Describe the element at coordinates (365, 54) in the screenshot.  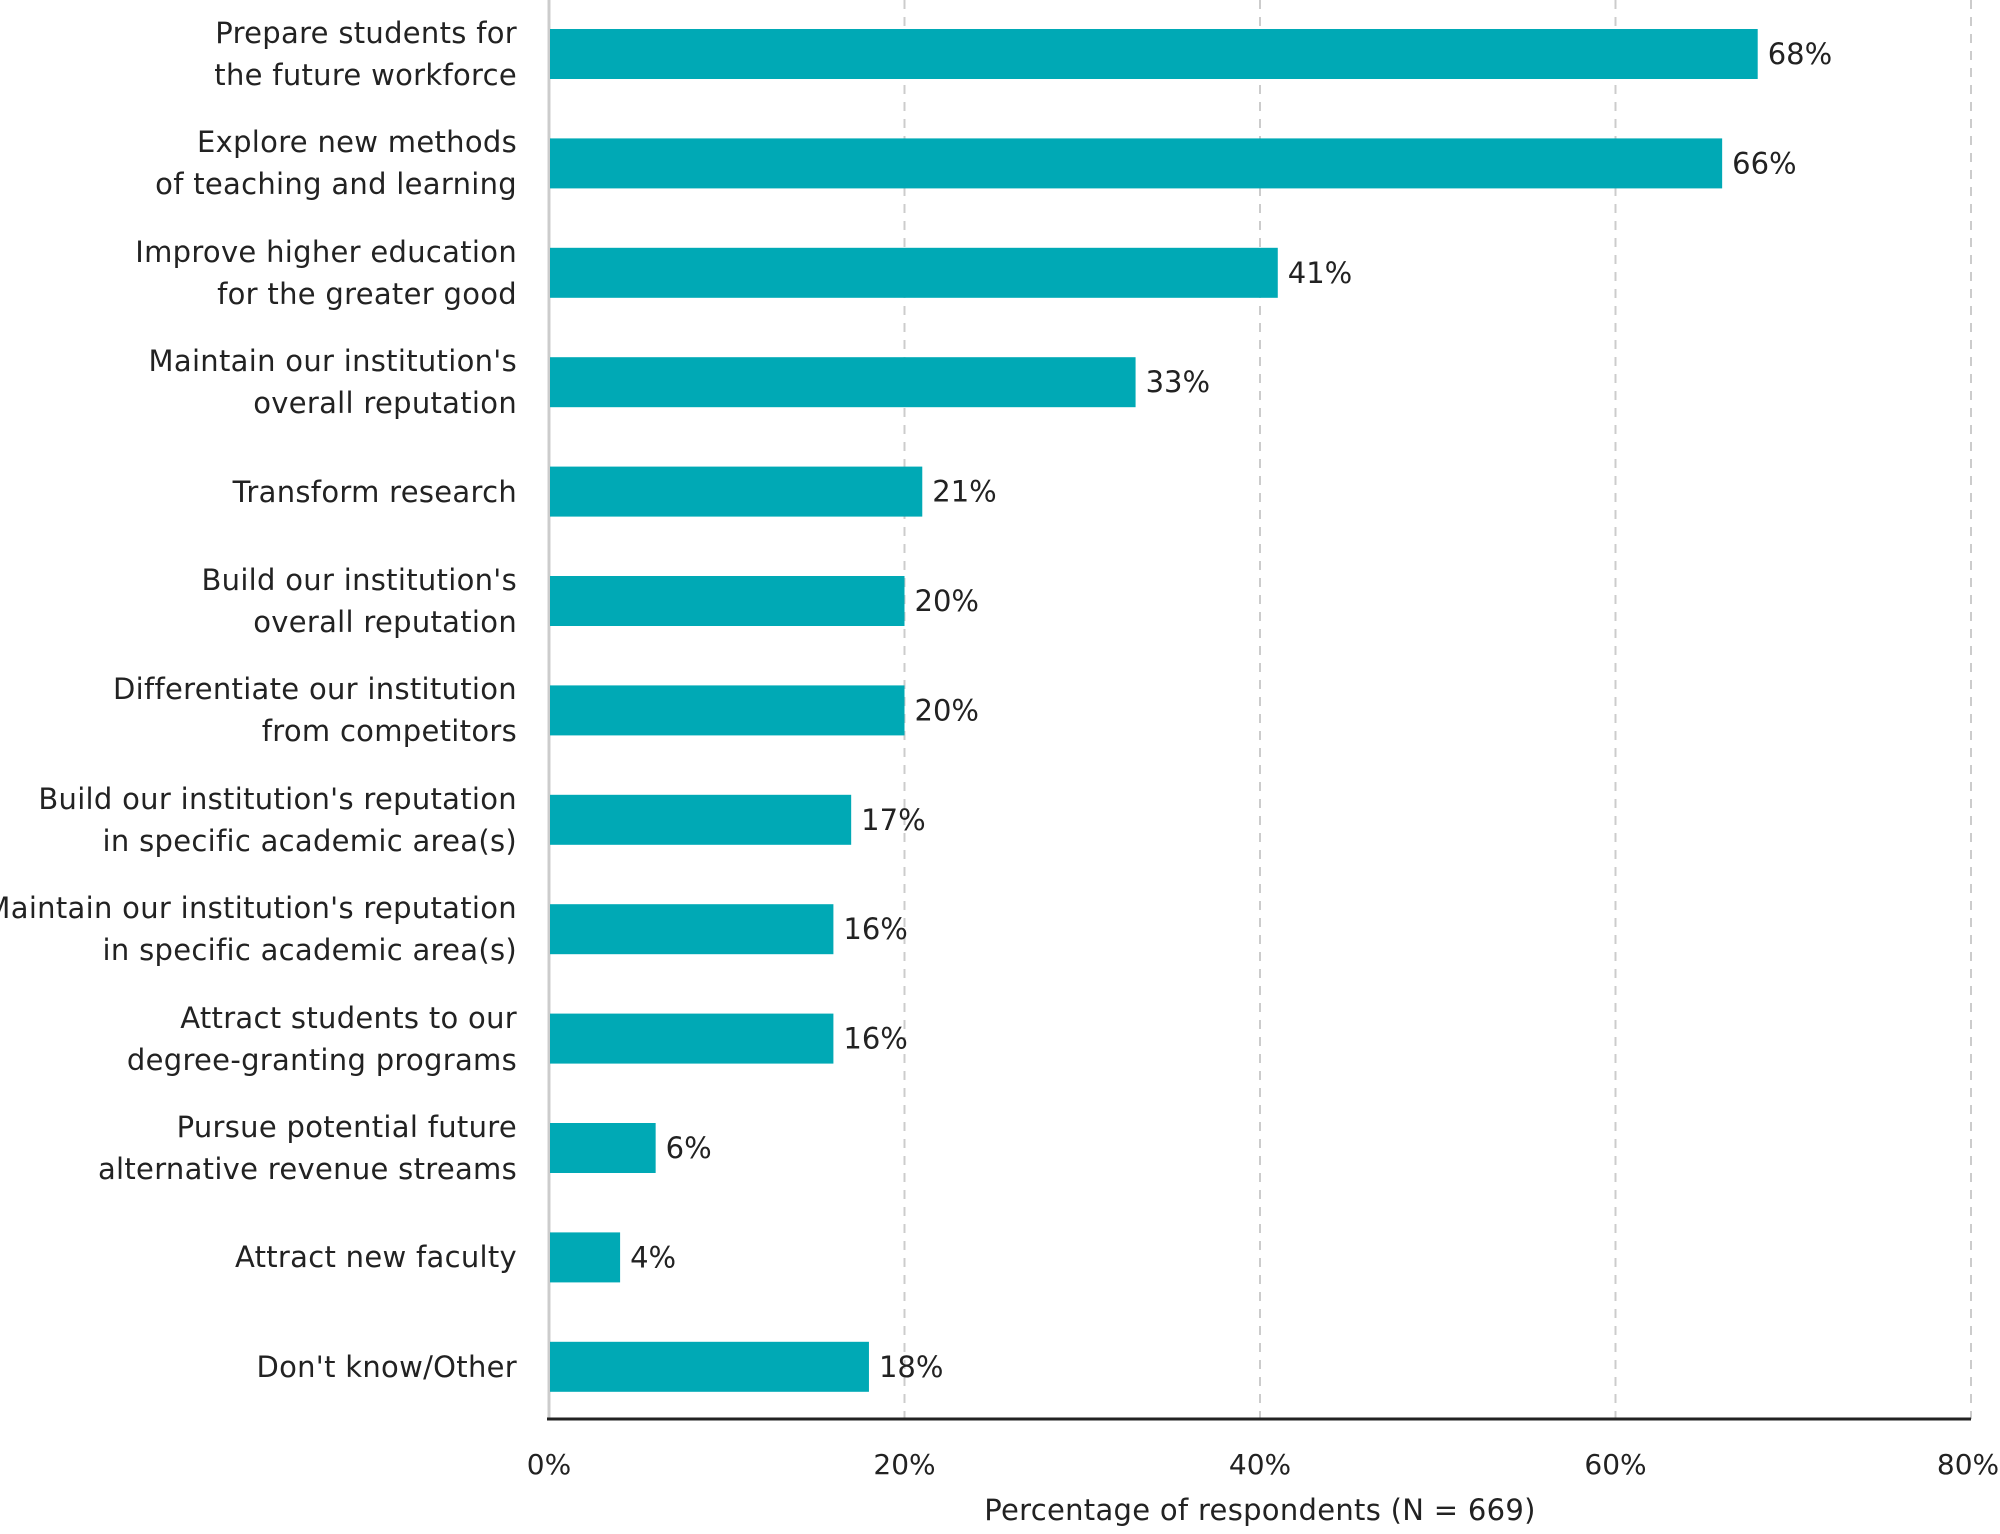
I see `category-label-1: Prepare students for the future workforce` at that location.